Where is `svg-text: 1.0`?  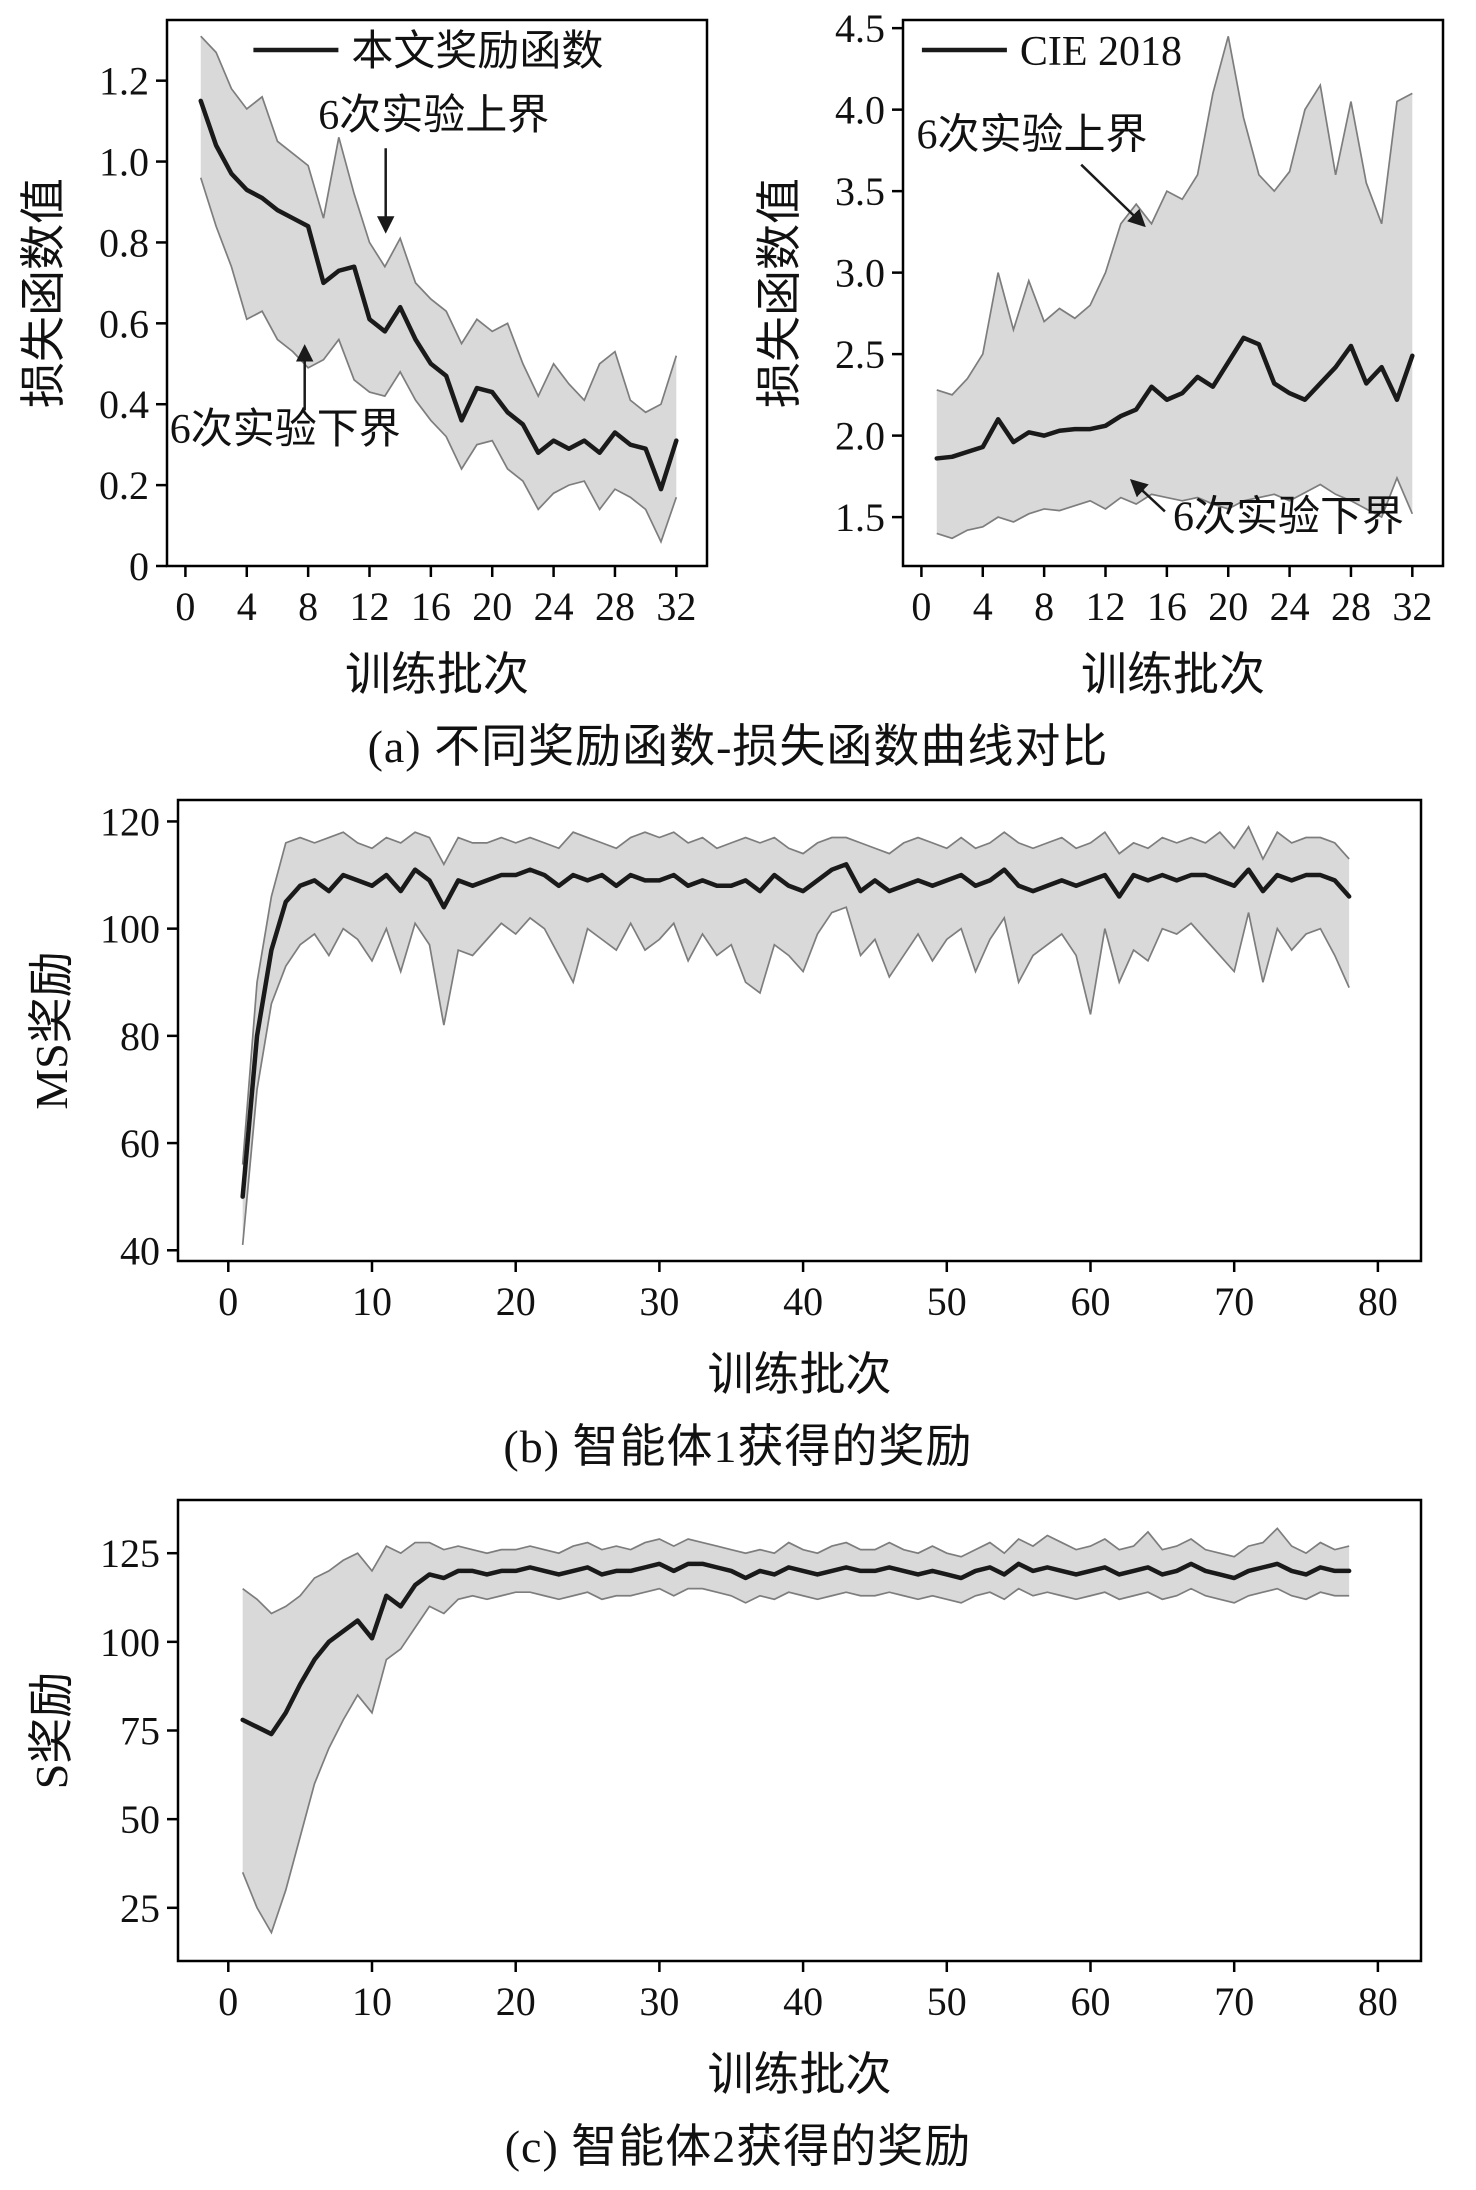
svg-text: 1.0 is located at coordinates (124, 162).